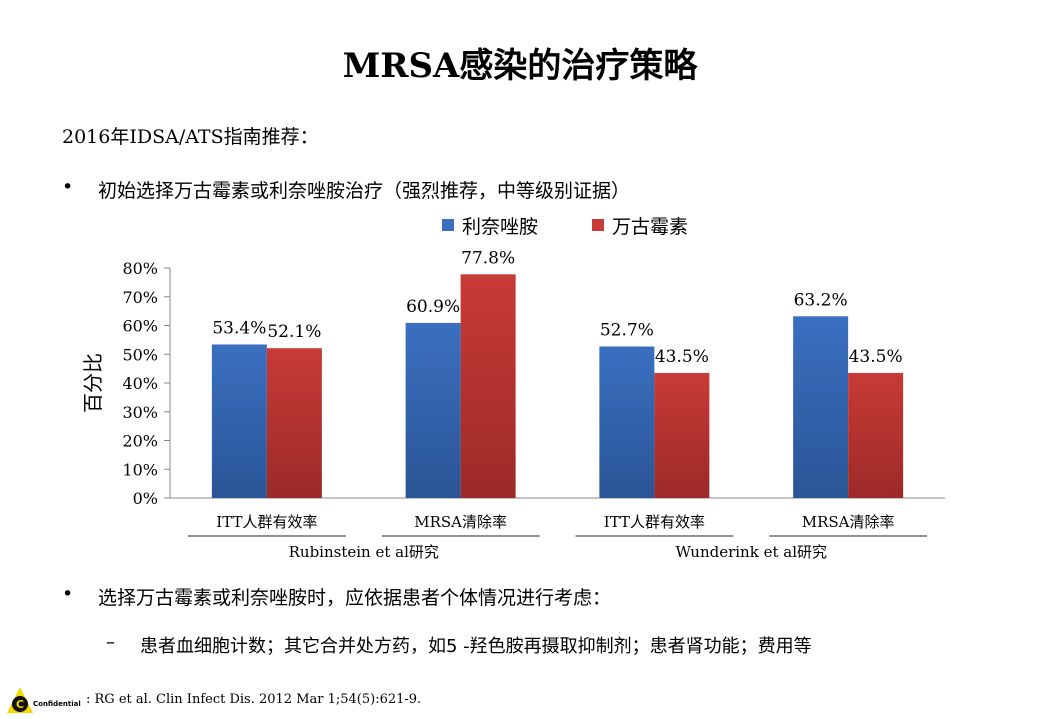 The height and width of the screenshot is (720, 1040). What do you see at coordinates (500, 227) in the screenshot?
I see `legend-label: 利奈唑胺` at bounding box center [500, 227].